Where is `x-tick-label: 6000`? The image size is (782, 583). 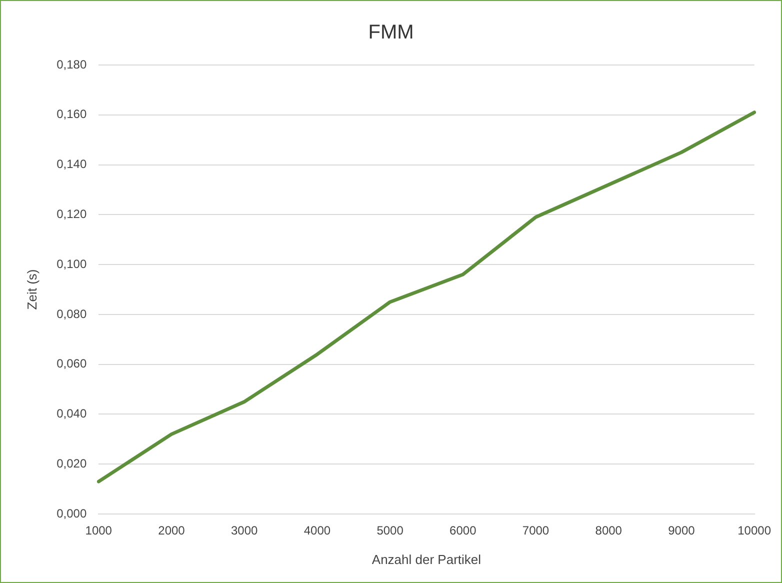 x-tick-label: 6000 is located at coordinates (463, 531).